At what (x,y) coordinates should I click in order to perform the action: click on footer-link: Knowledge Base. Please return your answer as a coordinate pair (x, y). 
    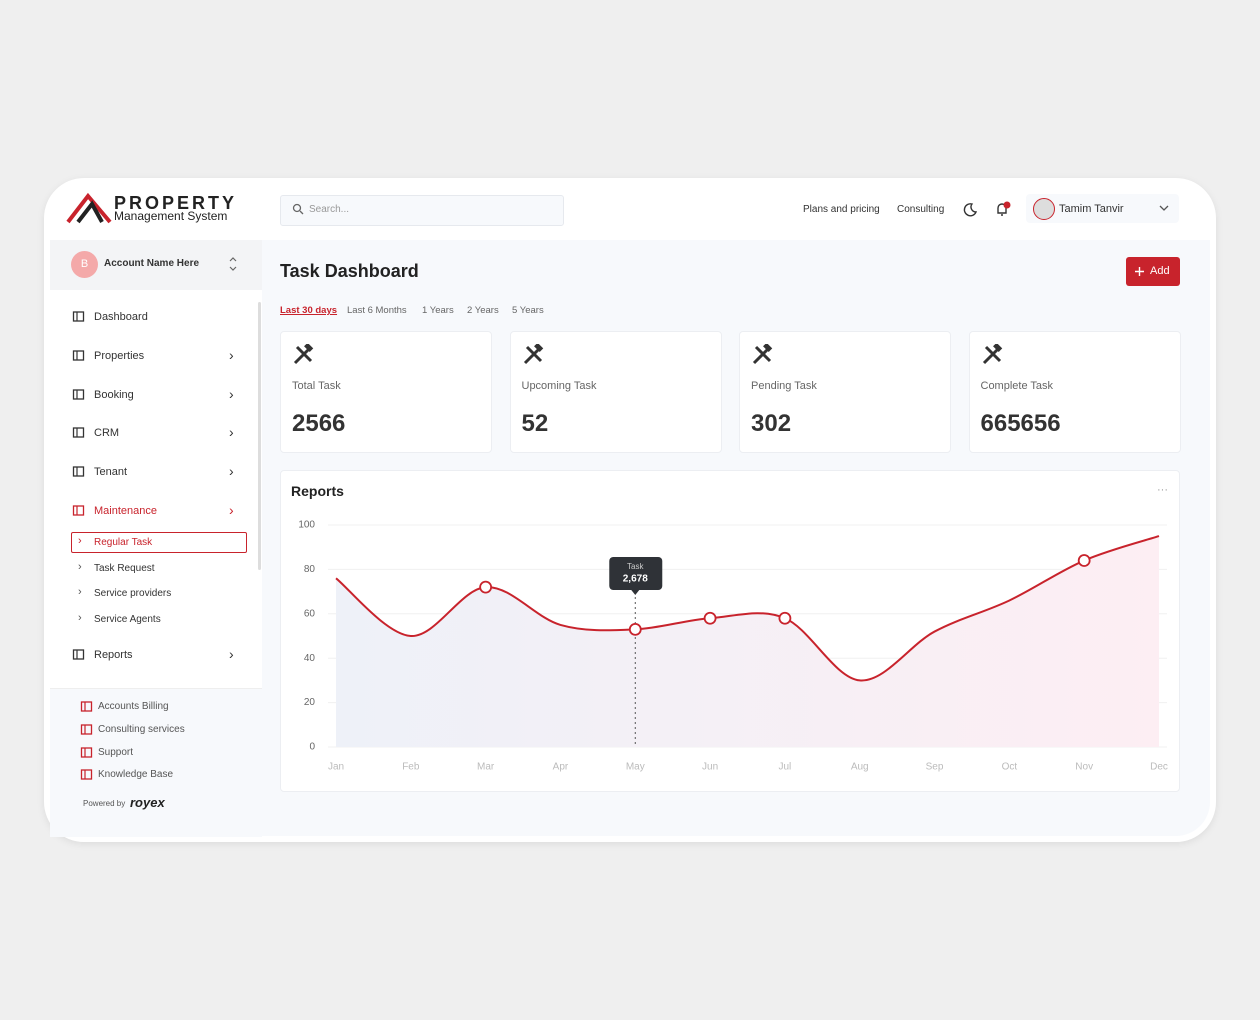
    Looking at the image, I should click on (136, 775).